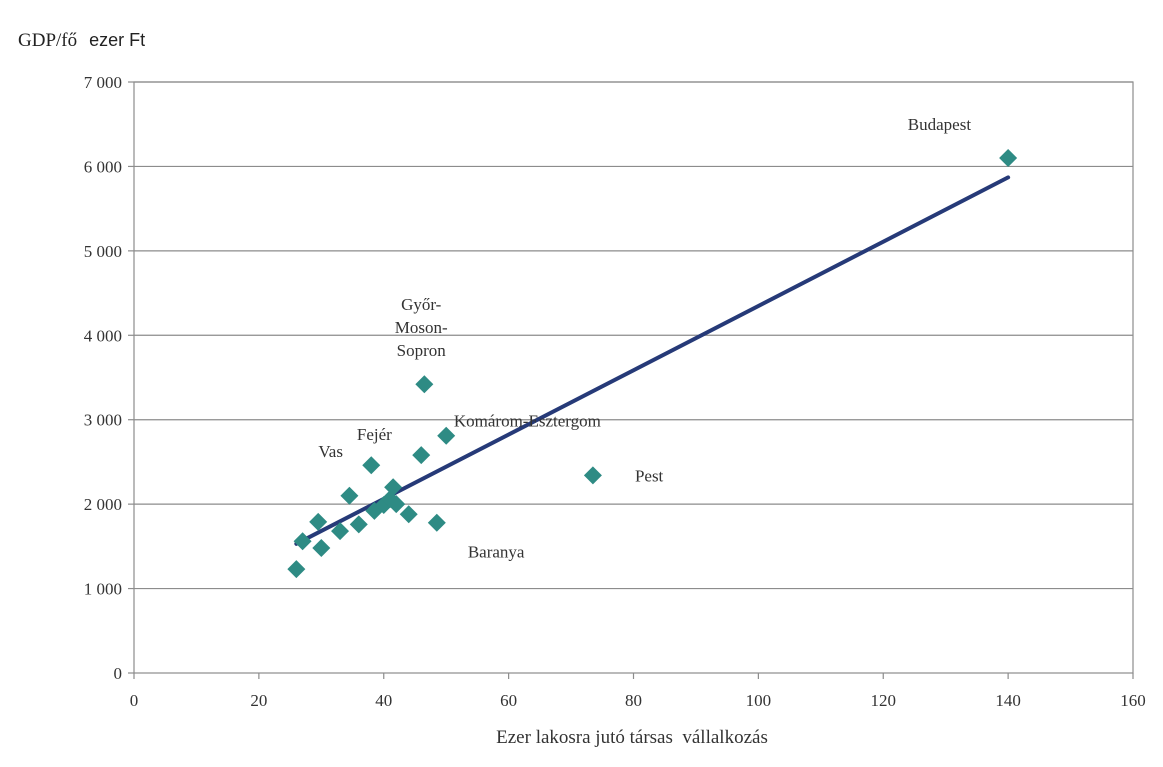 The image size is (1163, 767). What do you see at coordinates (103, 335) in the screenshot?
I see `y-tick-label: 4 000` at bounding box center [103, 335].